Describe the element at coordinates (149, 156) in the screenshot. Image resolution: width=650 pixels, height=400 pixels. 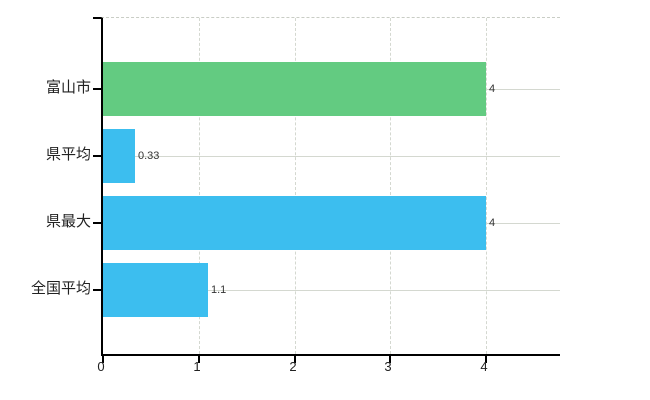
I see `bar-value-label: 0.33` at that location.